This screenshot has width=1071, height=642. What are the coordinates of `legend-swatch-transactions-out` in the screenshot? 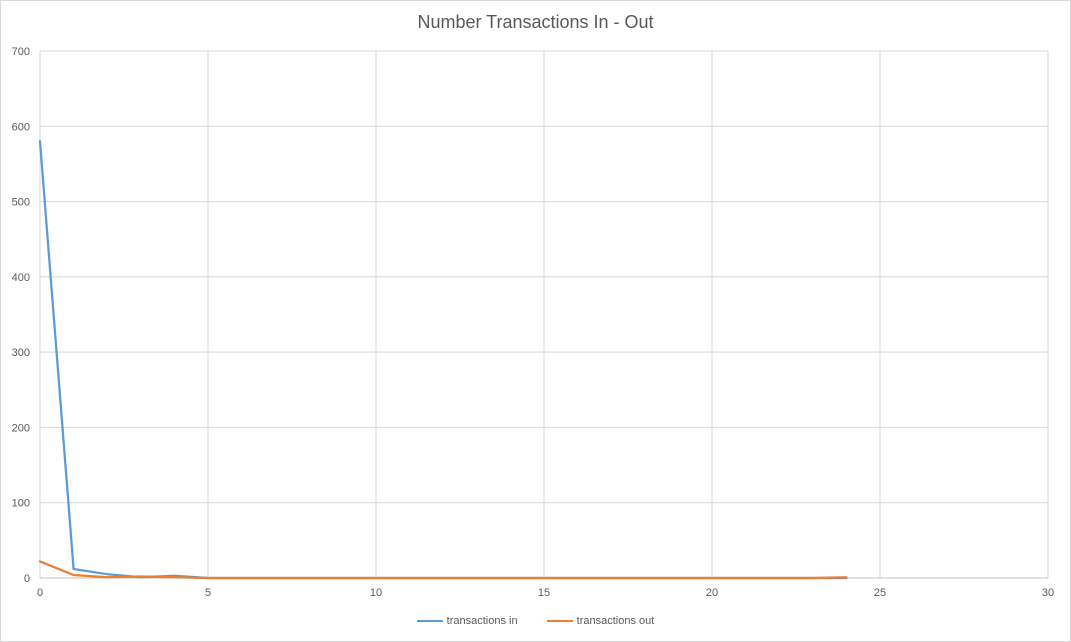 It's located at (559, 621).